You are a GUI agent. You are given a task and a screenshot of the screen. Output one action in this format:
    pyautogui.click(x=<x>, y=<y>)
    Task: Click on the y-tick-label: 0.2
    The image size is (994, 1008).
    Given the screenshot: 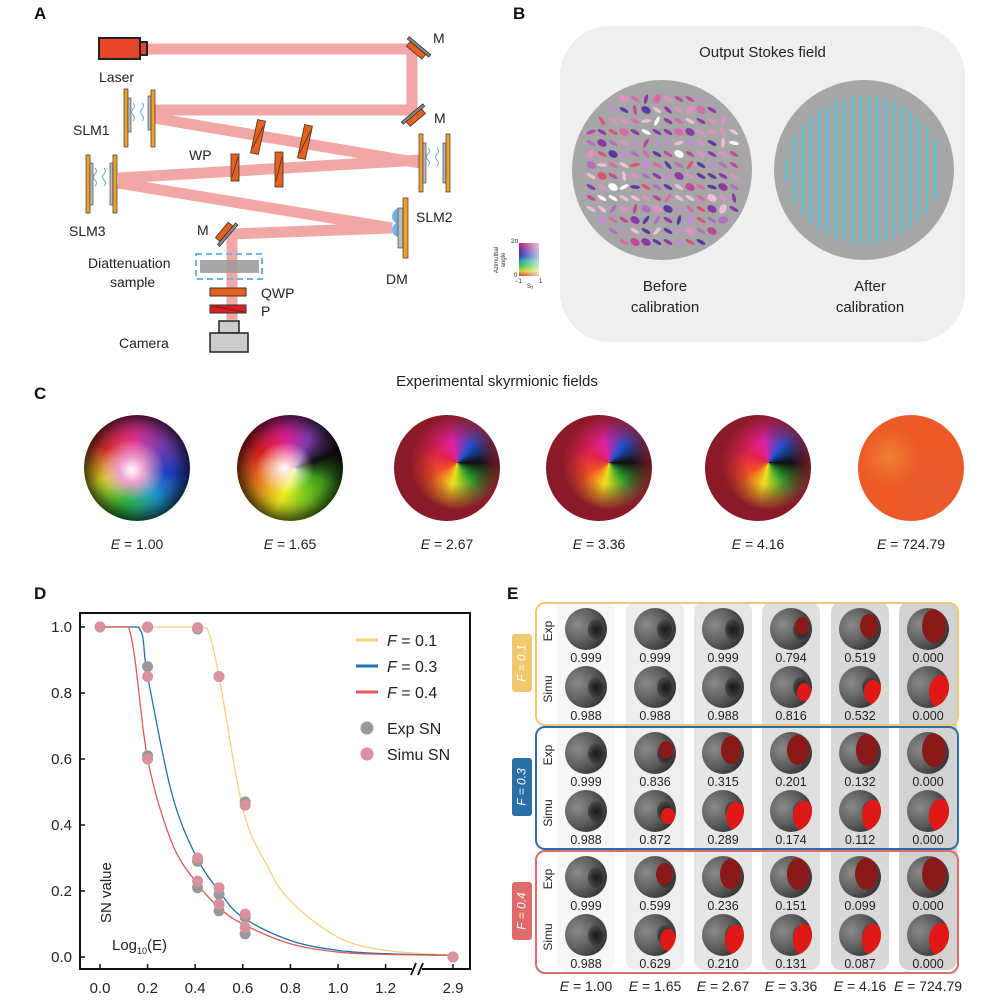 What is the action you would take?
    pyautogui.click(x=61, y=891)
    